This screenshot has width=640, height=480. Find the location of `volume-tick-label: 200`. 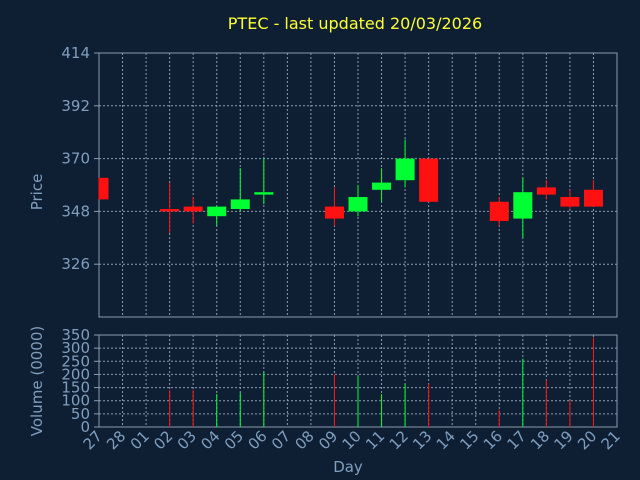

volume-tick-label: 200 is located at coordinates (75, 374).